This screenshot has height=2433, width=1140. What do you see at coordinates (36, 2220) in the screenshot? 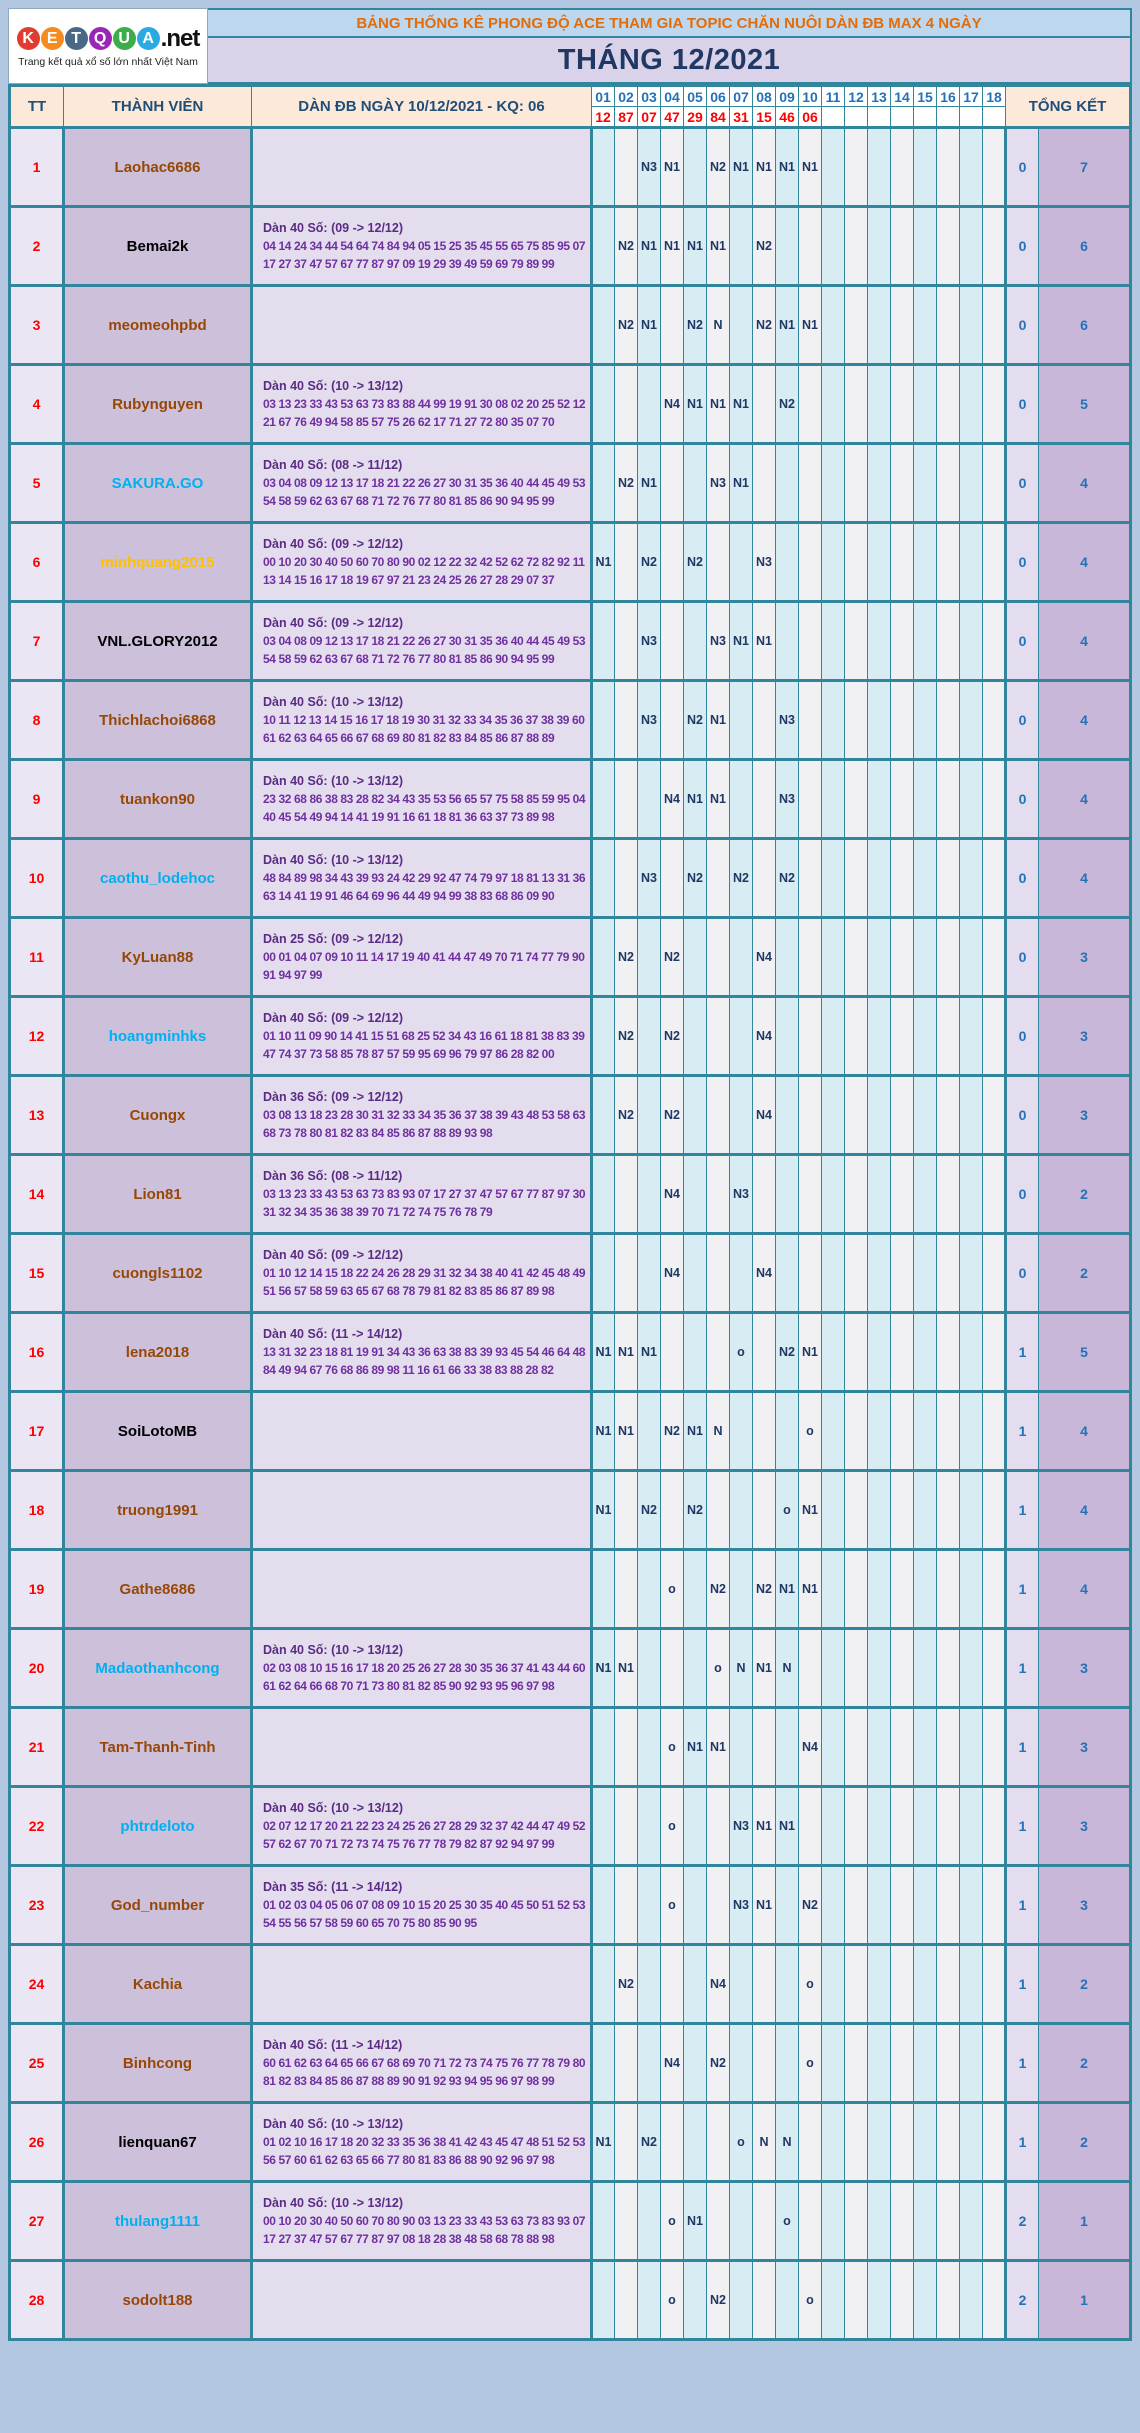
I see `row-number: 27` at bounding box center [36, 2220].